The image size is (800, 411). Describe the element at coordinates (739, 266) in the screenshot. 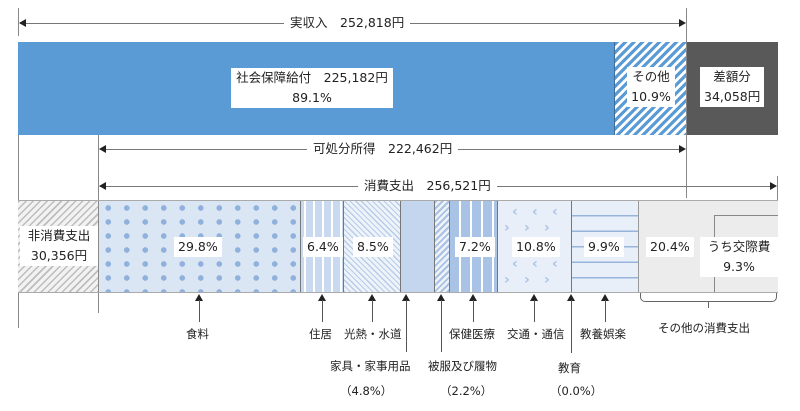

I see `social-expense-share: 9.3%` at that location.